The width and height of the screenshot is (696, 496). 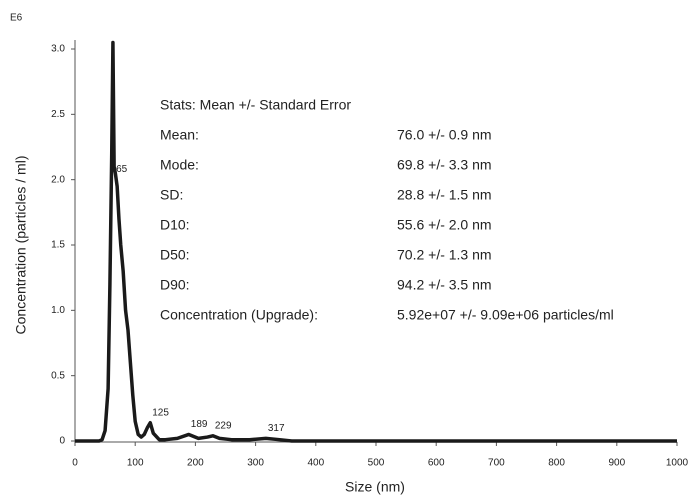 I want to click on y-tick-label: 3.0, so click(x=58, y=49).